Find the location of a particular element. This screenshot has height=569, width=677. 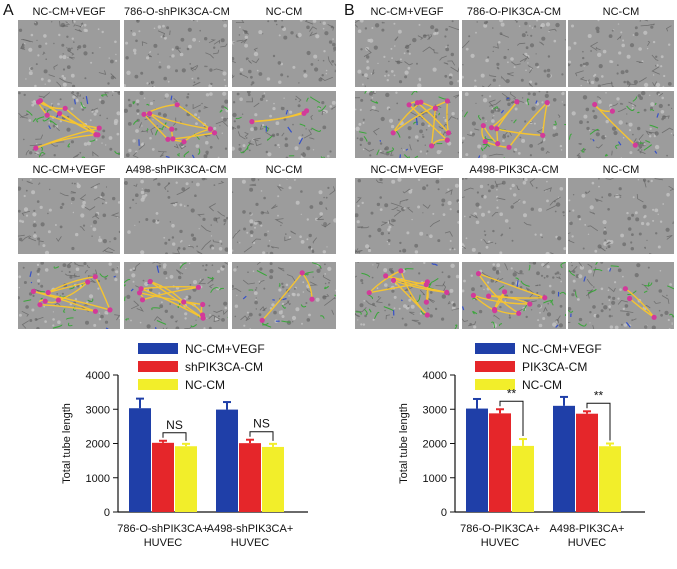

x-tick-label: 786-O-shPIK3CA+ is located at coordinates (162, 529).